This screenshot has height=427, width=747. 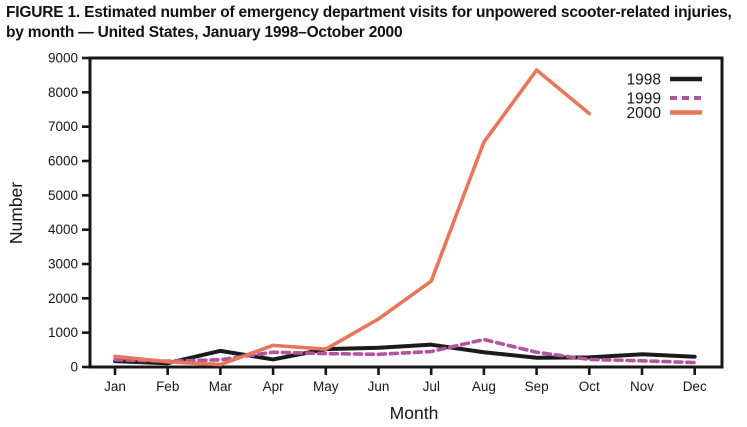 I want to click on y-tick-label: 7000, so click(x=63, y=126).